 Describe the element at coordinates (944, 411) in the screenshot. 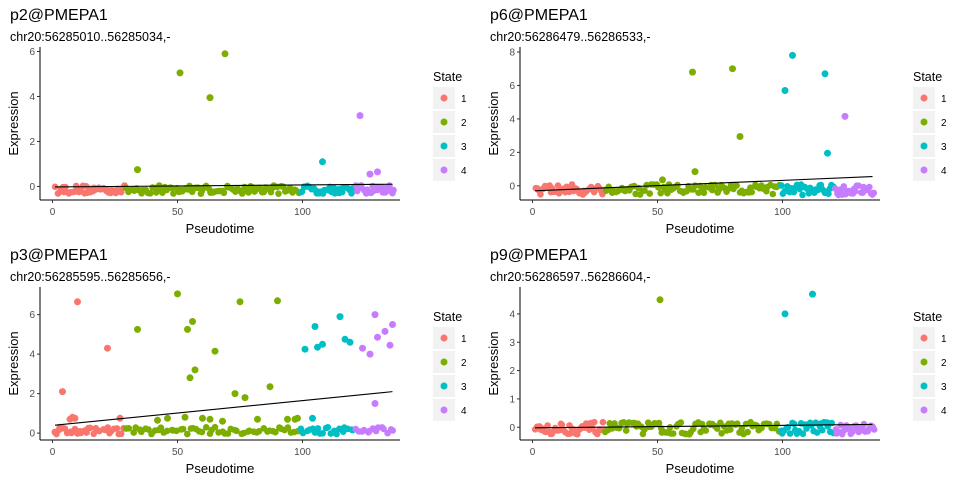

I see `legend-label: 4` at that location.